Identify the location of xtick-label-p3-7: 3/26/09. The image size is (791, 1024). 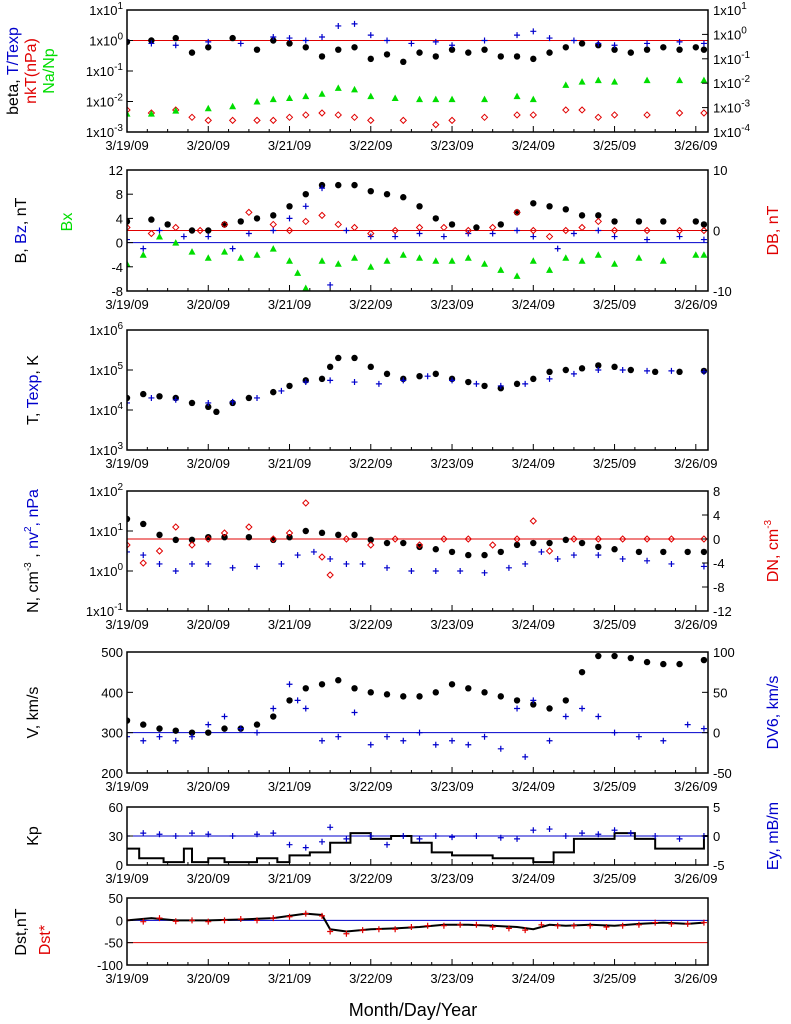
(695, 463).